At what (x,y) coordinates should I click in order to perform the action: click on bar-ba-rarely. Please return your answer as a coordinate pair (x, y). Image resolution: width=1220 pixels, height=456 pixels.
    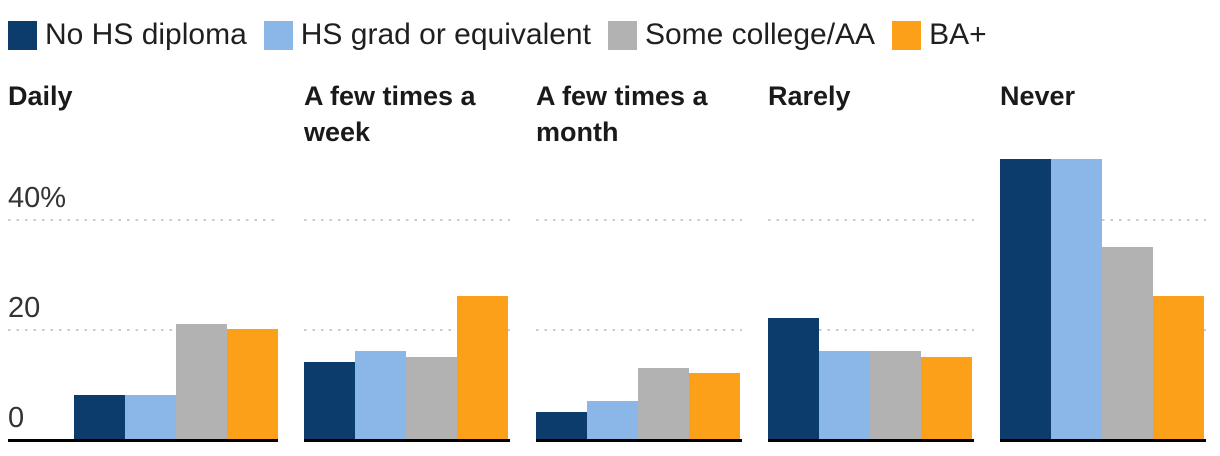
    Looking at the image, I should click on (946, 397).